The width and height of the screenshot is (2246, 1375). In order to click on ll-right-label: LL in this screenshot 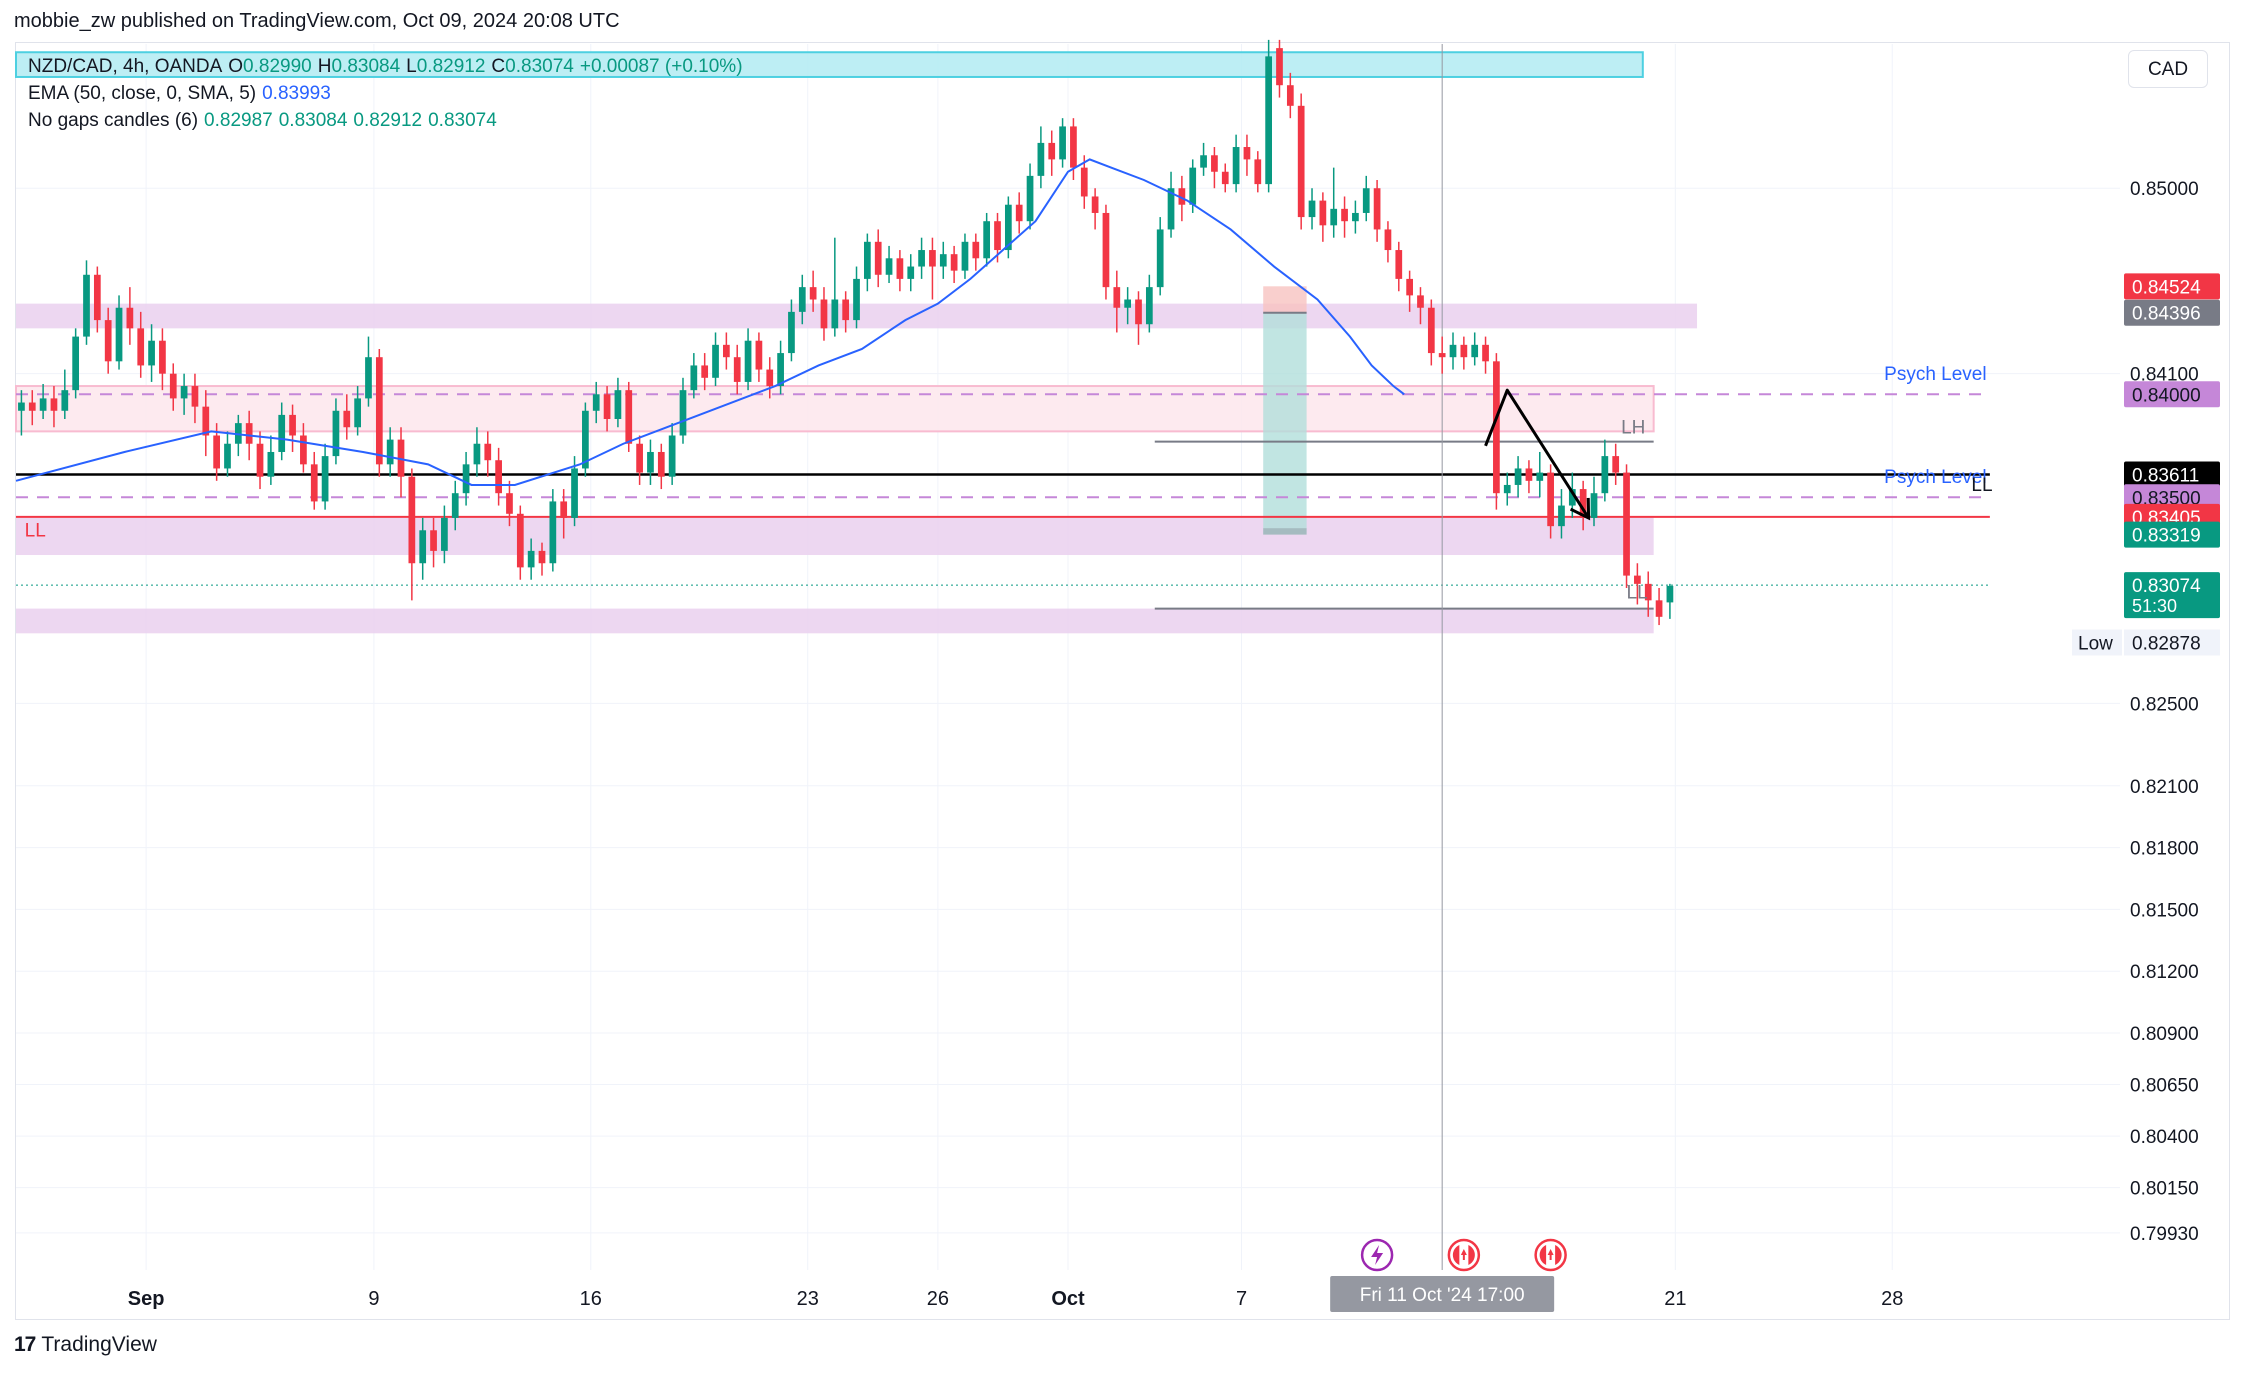, I will do `click(1637, 592)`.